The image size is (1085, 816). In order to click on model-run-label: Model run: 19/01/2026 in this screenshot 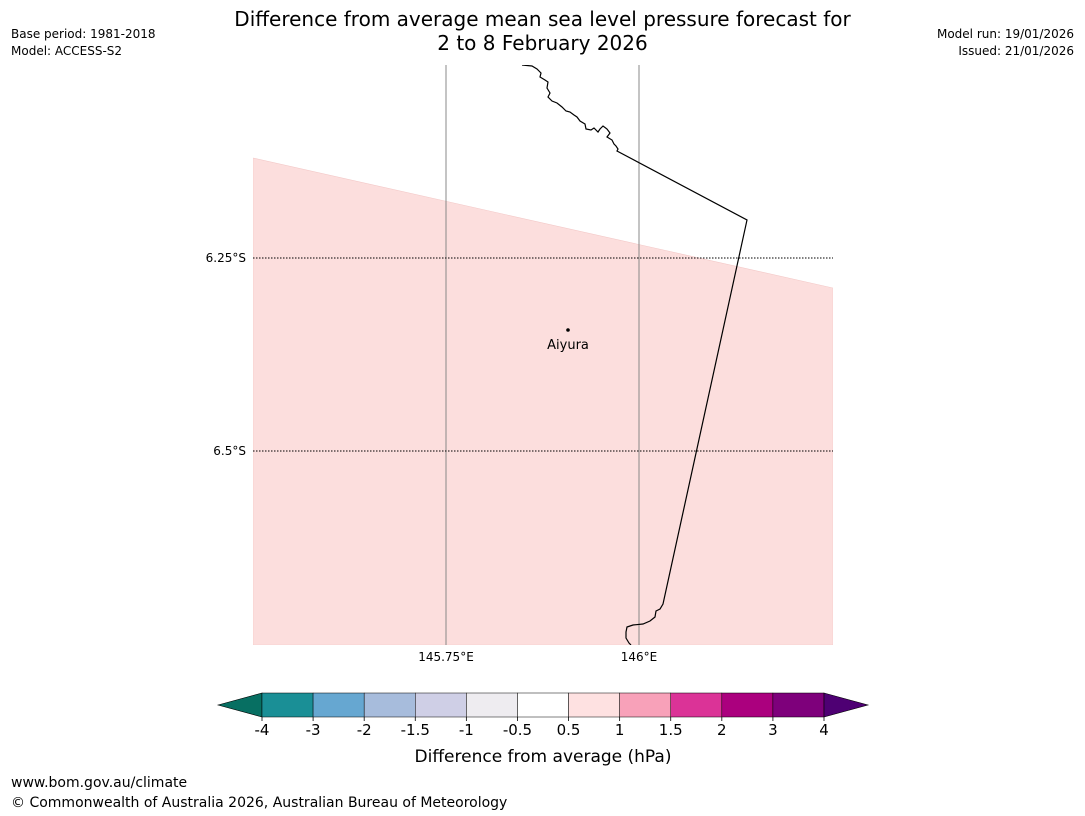, I will do `click(1005, 34)`.